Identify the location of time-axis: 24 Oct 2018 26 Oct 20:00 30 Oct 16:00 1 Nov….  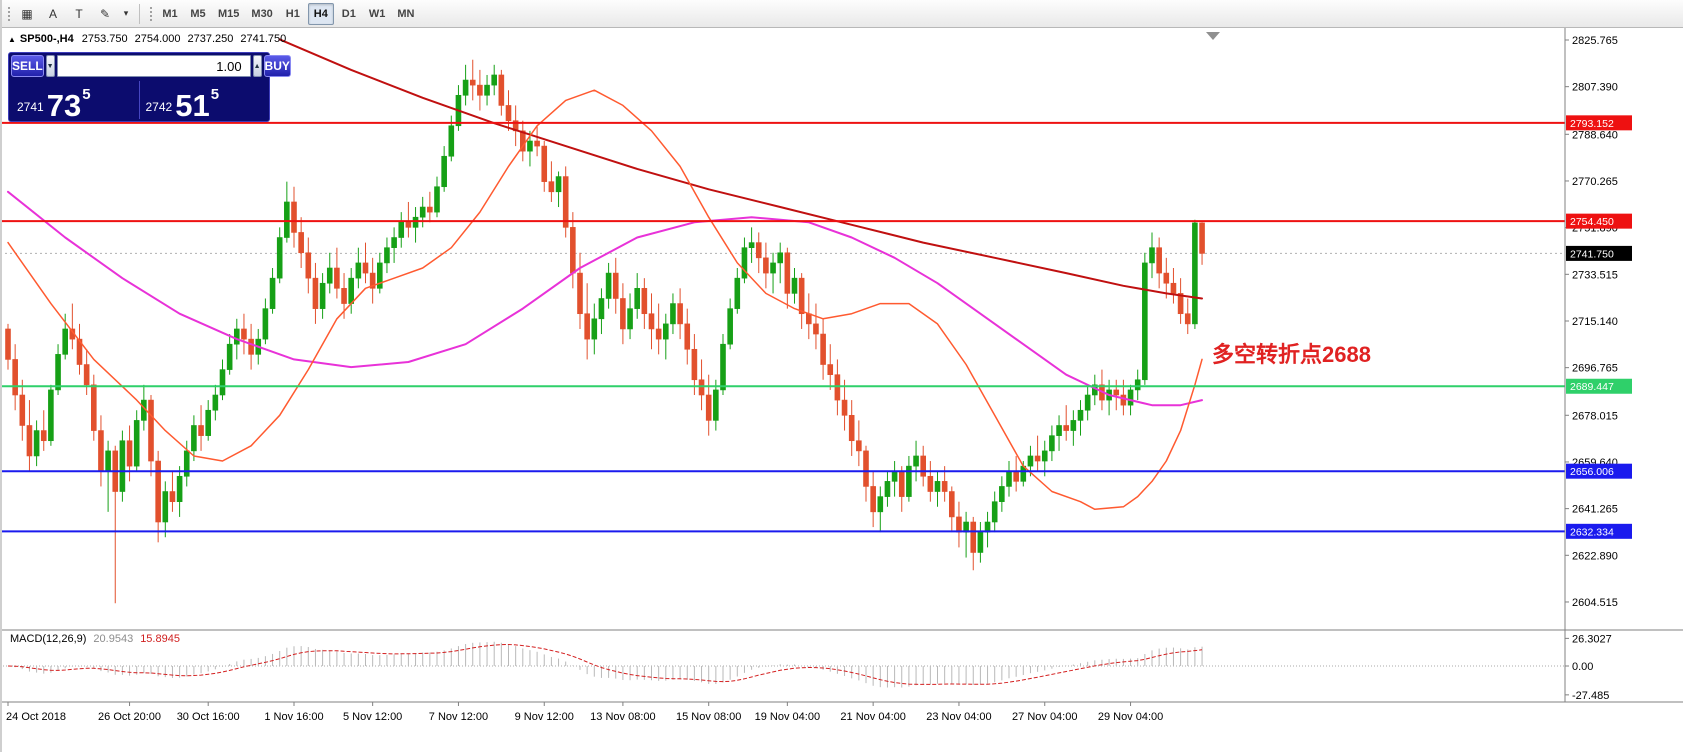
(584, 712).